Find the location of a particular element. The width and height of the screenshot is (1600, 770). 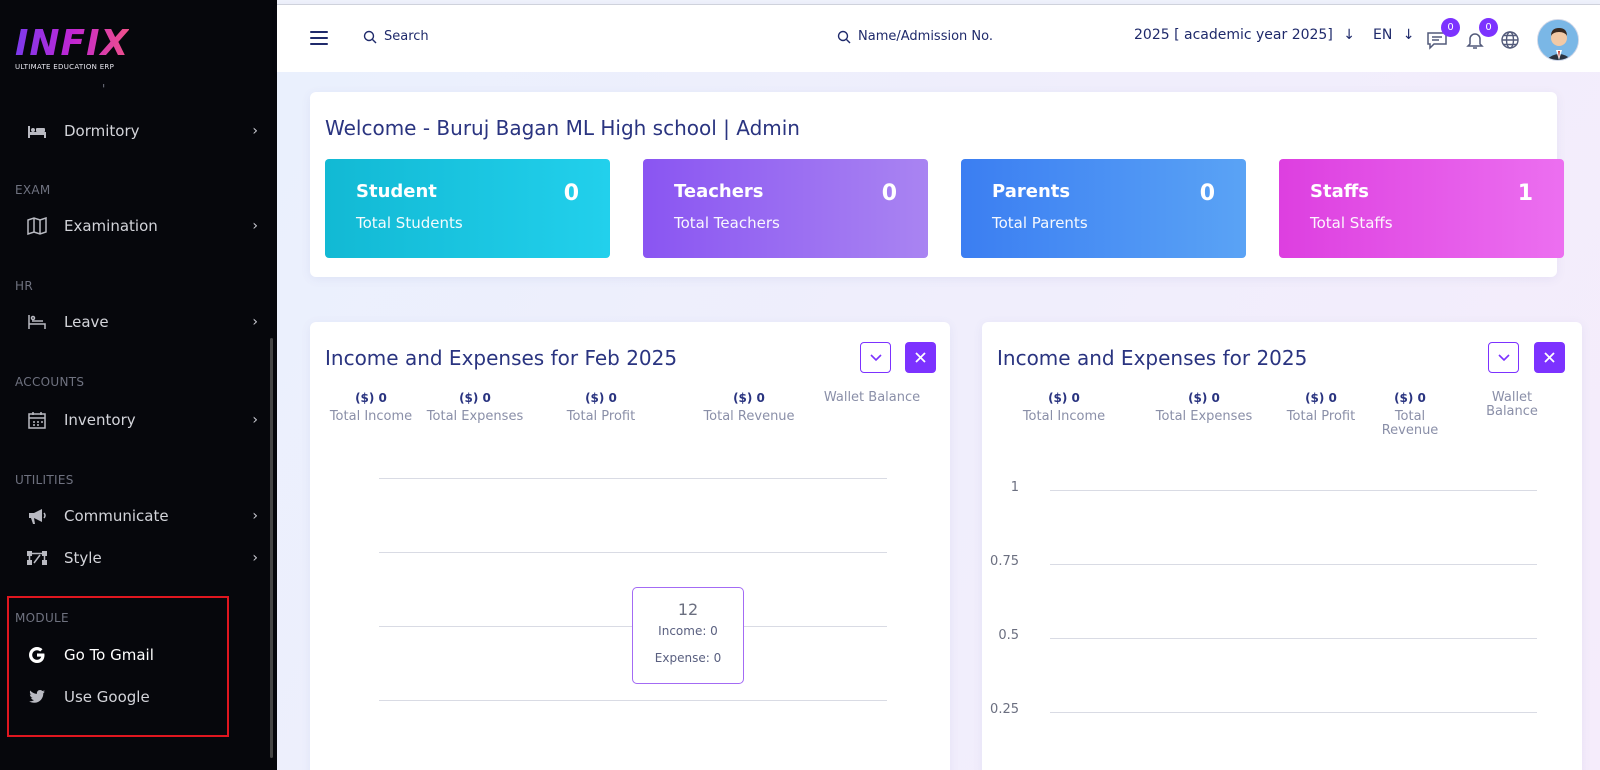

sidebar-item-label: Inventory is located at coordinates (100, 420).